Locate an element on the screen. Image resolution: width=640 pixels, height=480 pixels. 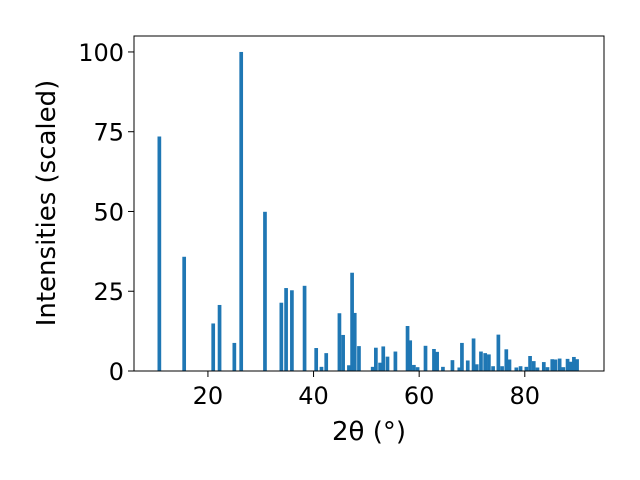
y-axis-title: Intensities (scaled) is located at coordinates (47, 203).